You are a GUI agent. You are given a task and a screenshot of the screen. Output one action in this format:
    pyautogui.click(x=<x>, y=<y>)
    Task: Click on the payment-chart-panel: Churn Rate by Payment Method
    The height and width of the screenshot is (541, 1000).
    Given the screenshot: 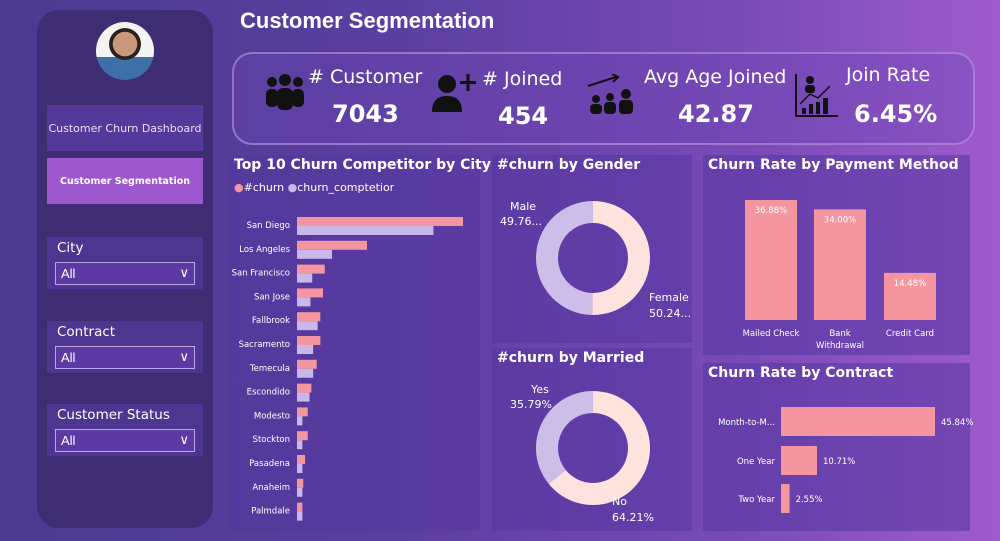 What is the action you would take?
    pyautogui.click(x=836, y=255)
    